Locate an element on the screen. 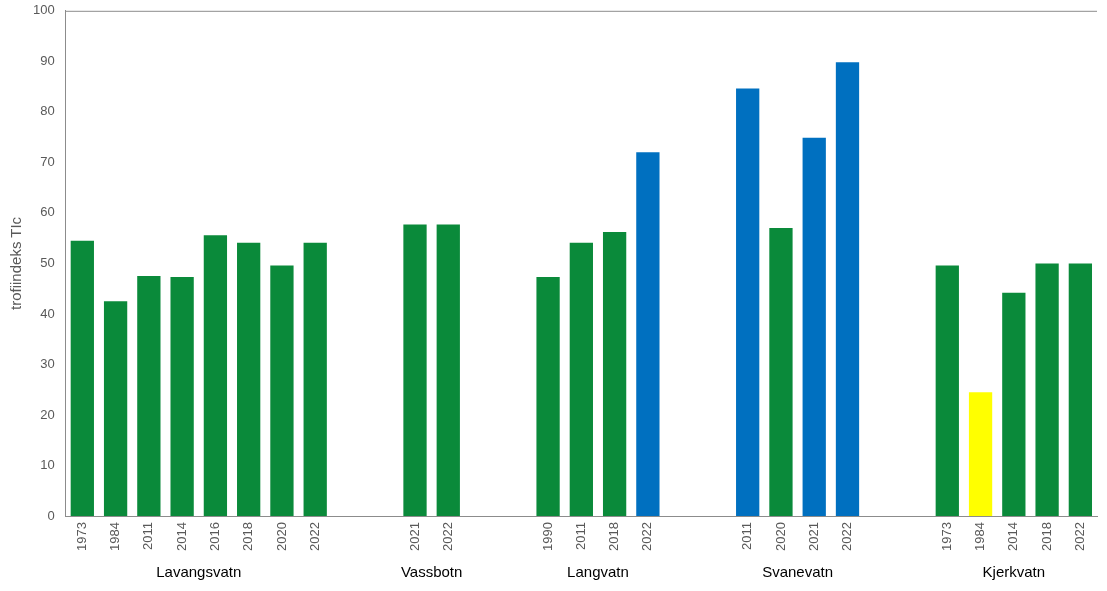  y-tick-label: 40 is located at coordinates (47, 313).